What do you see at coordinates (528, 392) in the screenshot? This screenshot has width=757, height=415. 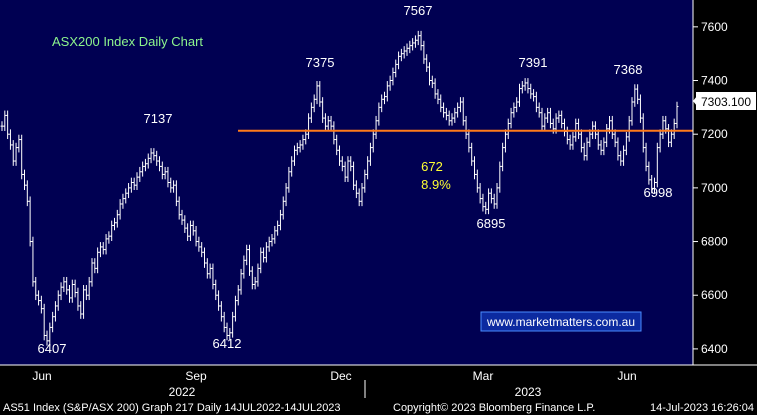 I see `year-label: 2023` at bounding box center [528, 392].